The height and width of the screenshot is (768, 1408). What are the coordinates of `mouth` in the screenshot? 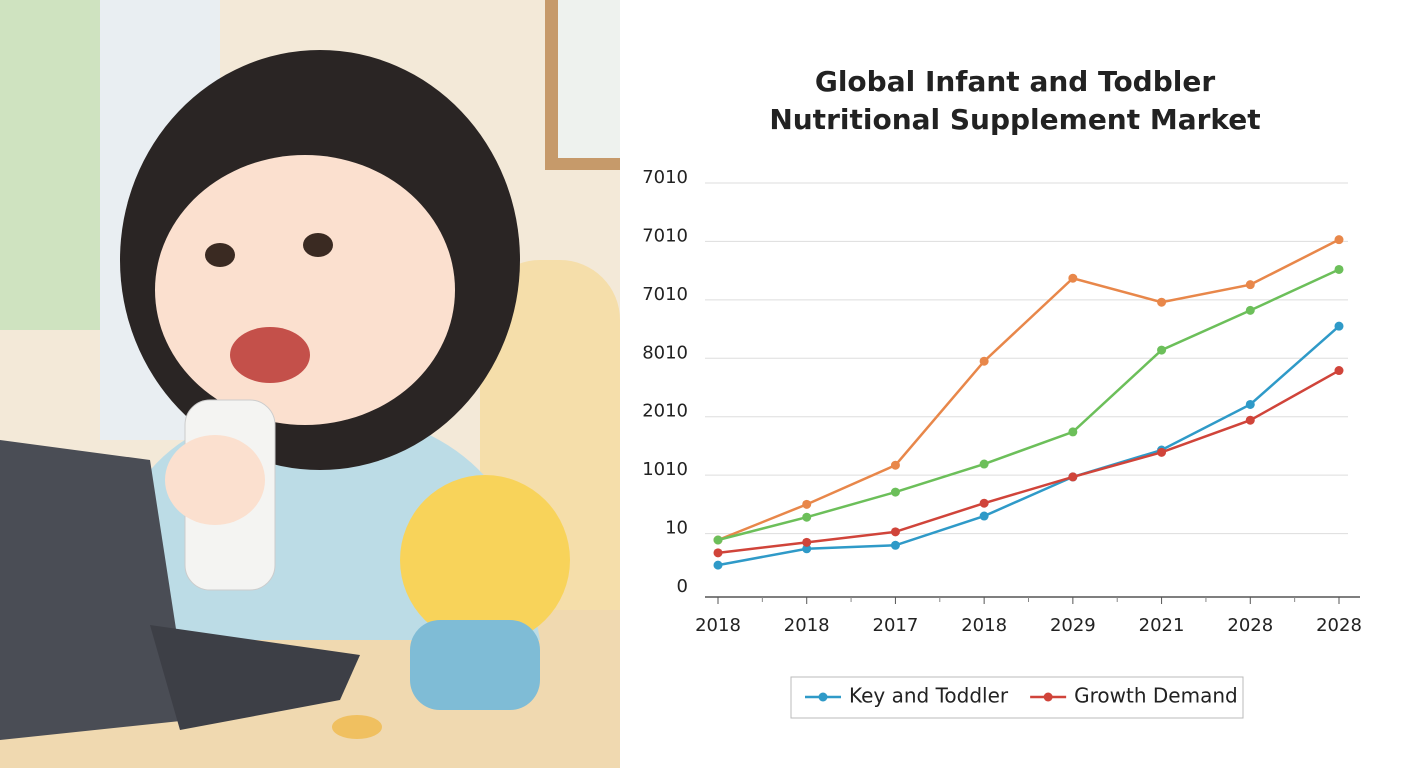 It's located at (270, 355).